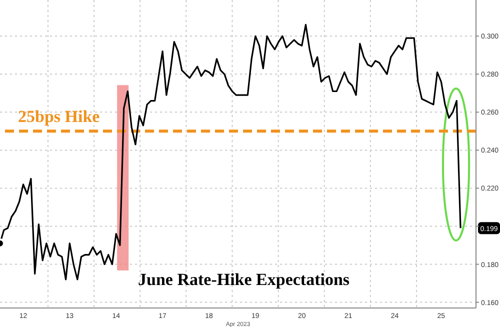 Image resolution: width=500 pixels, height=327 pixels. What do you see at coordinates (59, 116) in the screenshot?
I see `ref-line-label: 25bps Hike` at bounding box center [59, 116].